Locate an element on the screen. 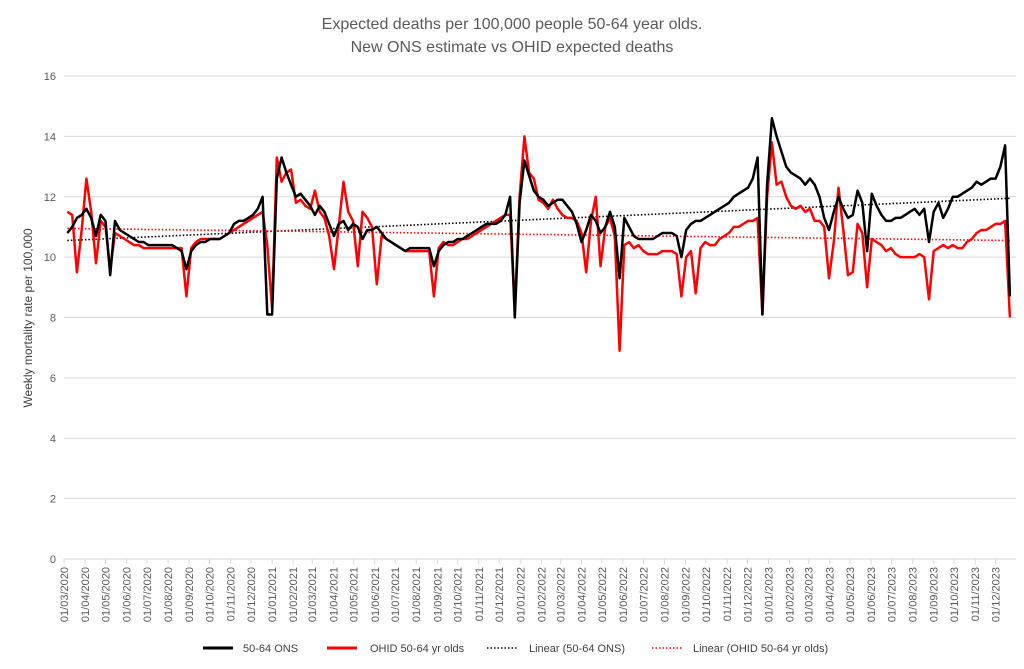 The height and width of the screenshot is (669, 1024). x-tick-label: 01/06/2020 is located at coordinates (128, 594).